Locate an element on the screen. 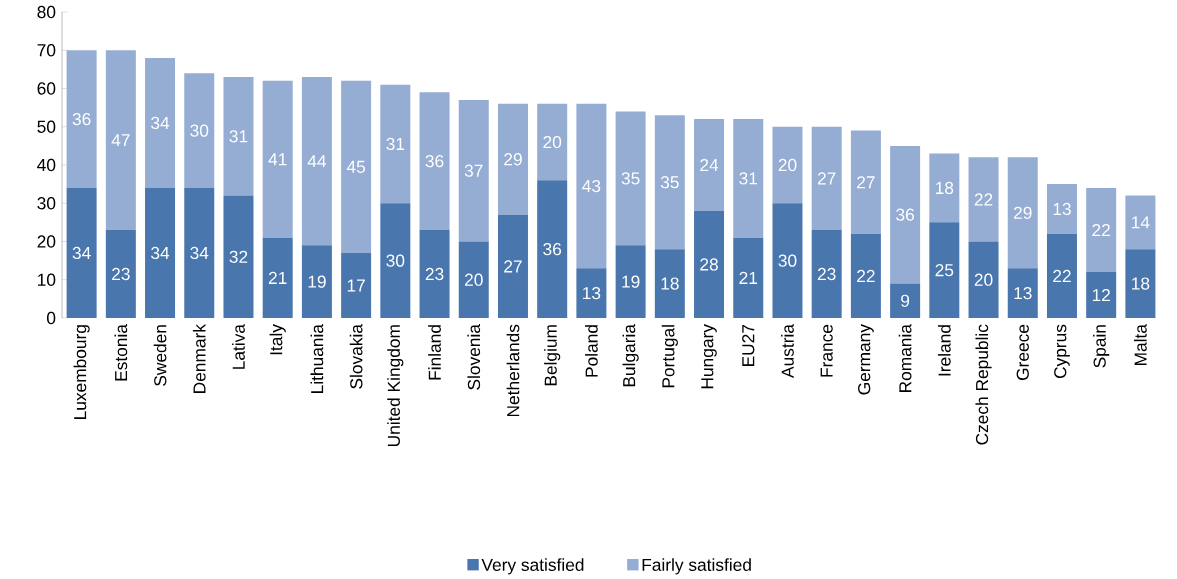 The image size is (1177, 579). x-tick-label: United Kingdom is located at coordinates (395, 386).